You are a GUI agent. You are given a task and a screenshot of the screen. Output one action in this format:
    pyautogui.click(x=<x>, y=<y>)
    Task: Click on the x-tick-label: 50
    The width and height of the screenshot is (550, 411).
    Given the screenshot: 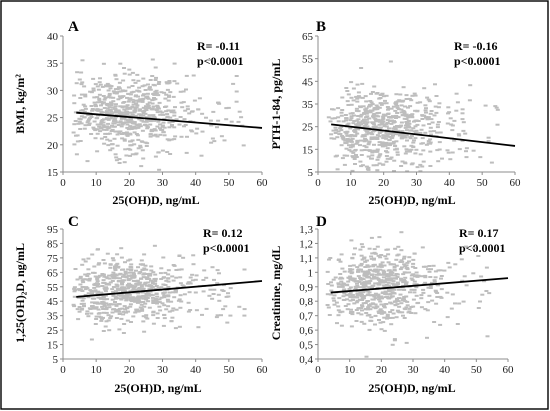 What is the action you would take?
    pyautogui.click(x=477, y=370)
    